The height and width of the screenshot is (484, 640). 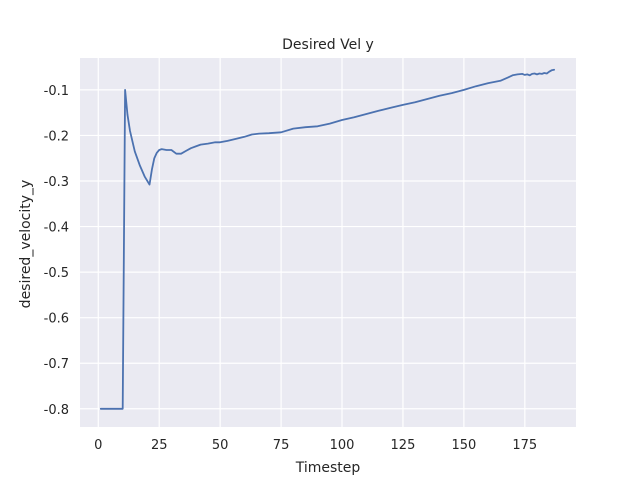 What do you see at coordinates (56, 182) in the screenshot?
I see `y-tick-label: -0.3` at bounding box center [56, 182].